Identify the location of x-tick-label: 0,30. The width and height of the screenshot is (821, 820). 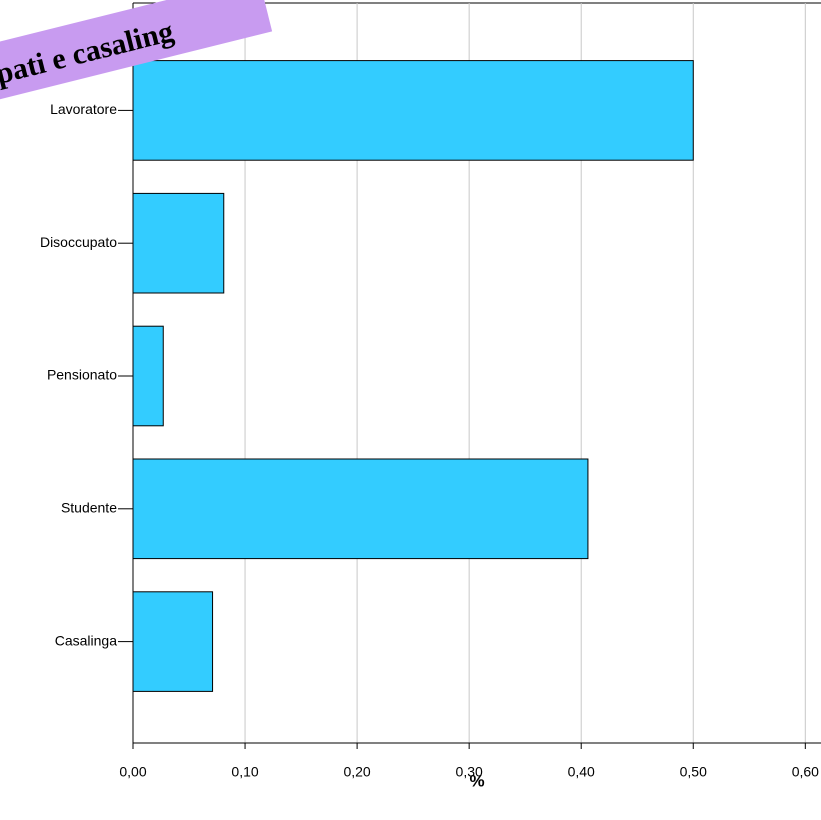
(469, 772).